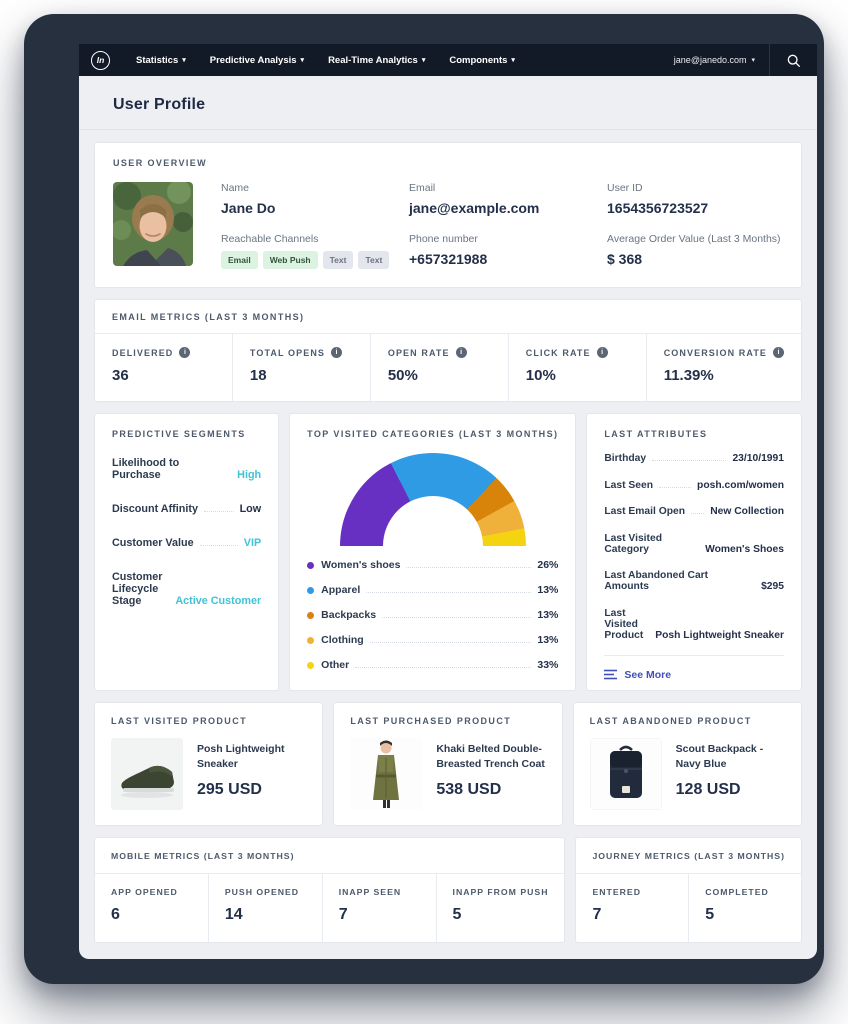 The height and width of the screenshot is (1024, 848). Describe the element at coordinates (625, 188) in the screenshot. I see `user-id-label: User ID` at that location.